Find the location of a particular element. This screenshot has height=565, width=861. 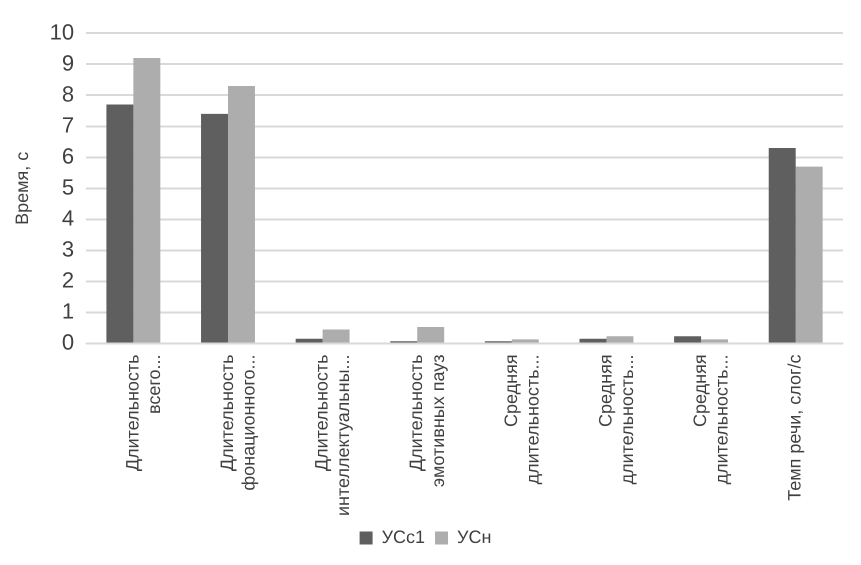

y-tick-label: 10 is located at coordinates (62, 31).